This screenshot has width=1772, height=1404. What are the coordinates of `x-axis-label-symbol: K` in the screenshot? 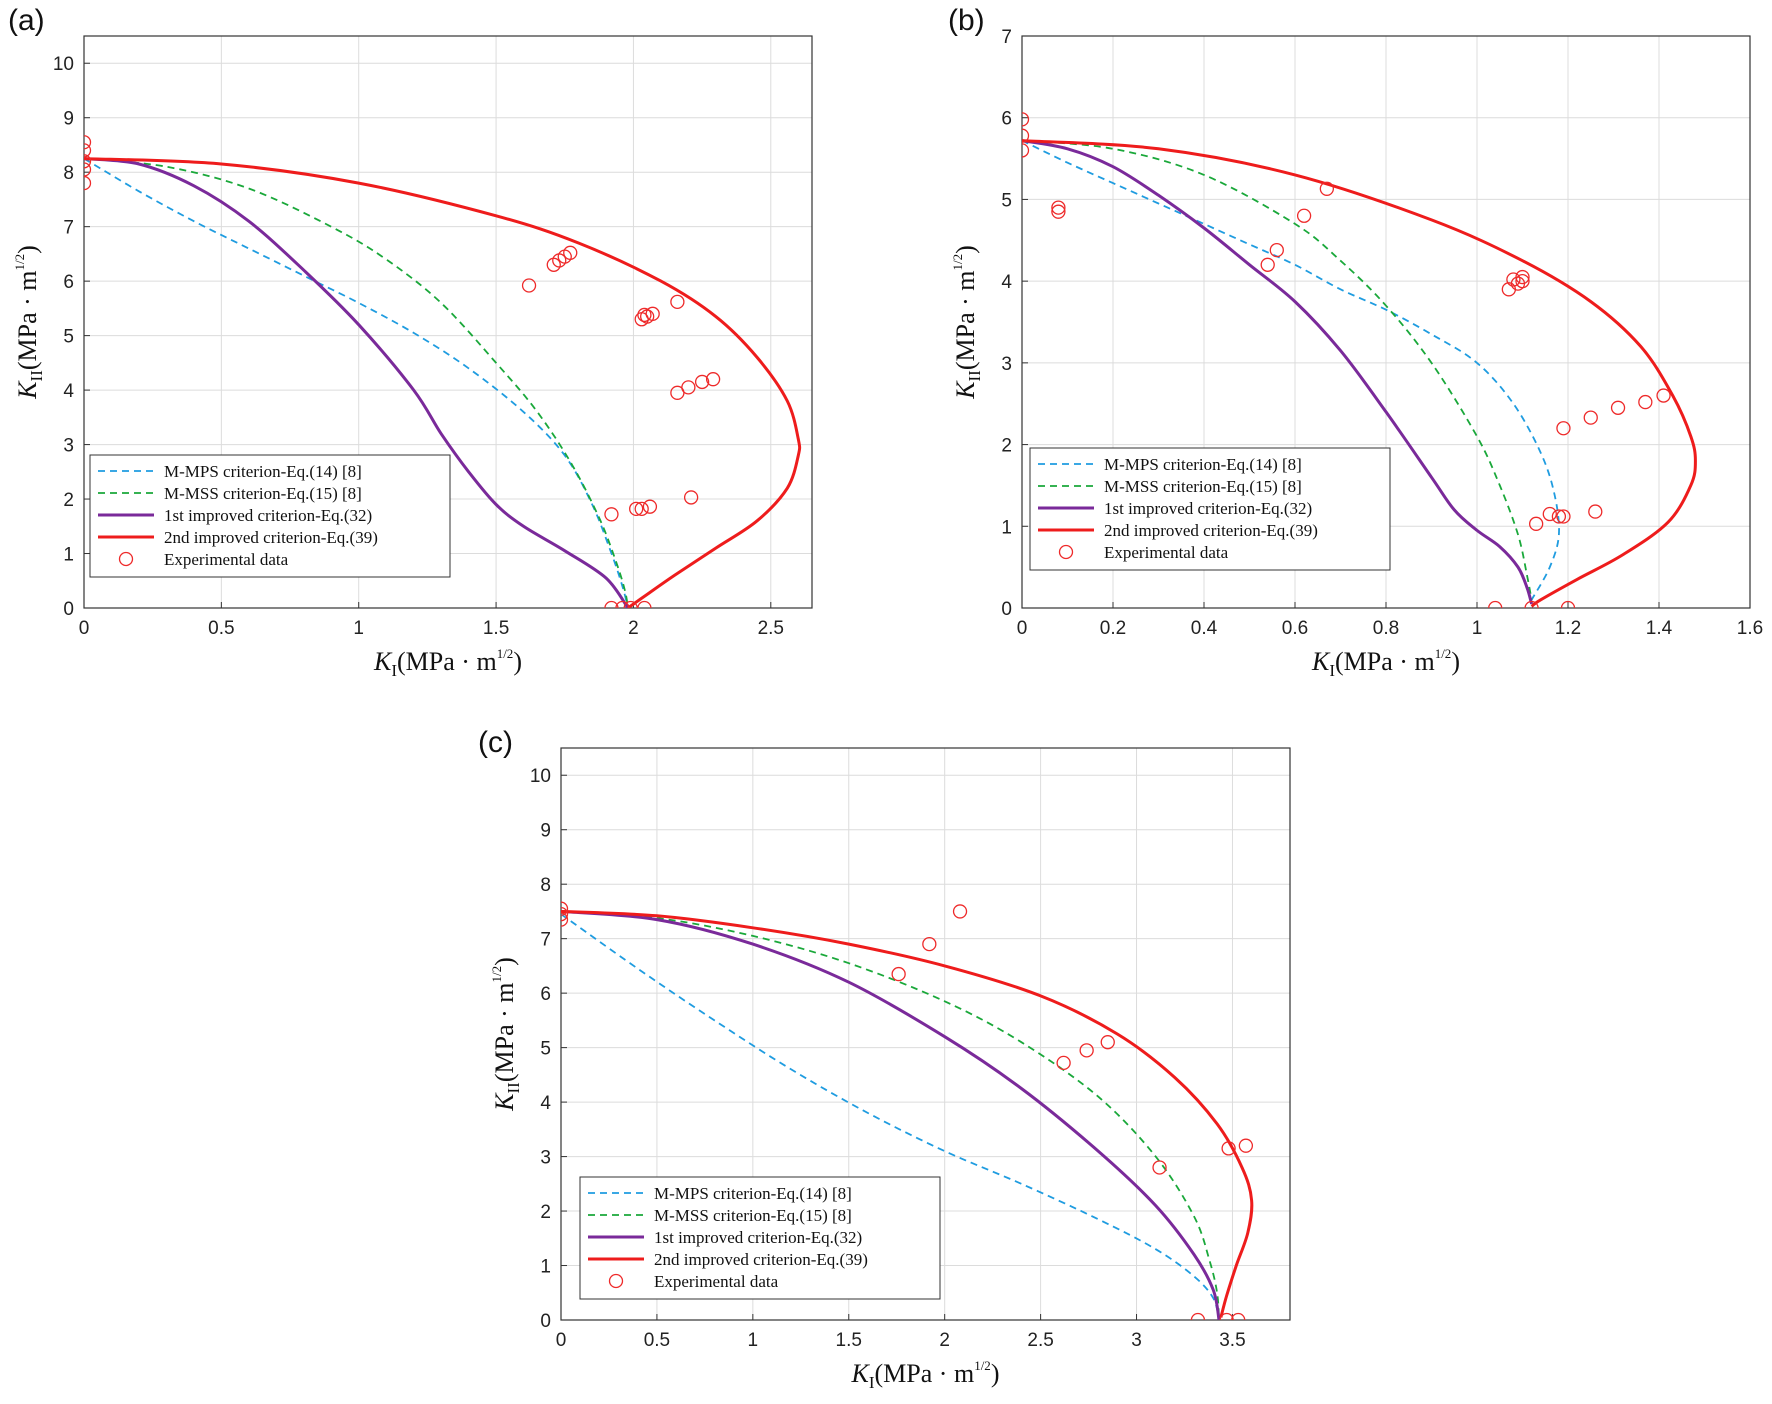 It's located at (383, 661).